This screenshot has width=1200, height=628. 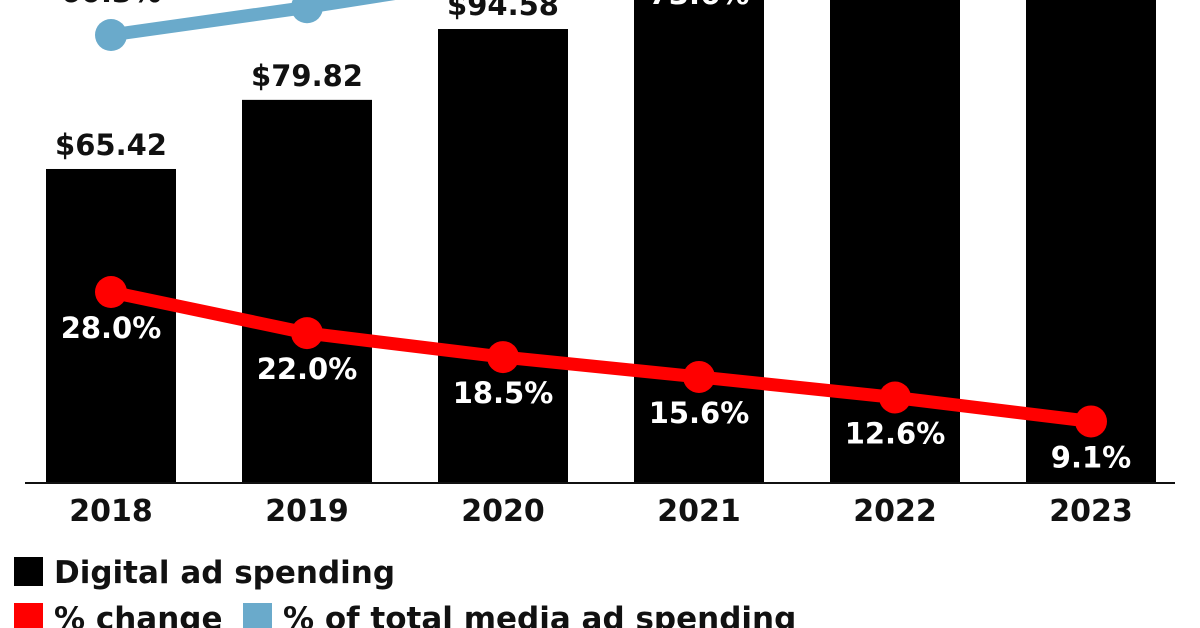 I want to click on change-value-label: 9.1%, so click(x=1091, y=457).